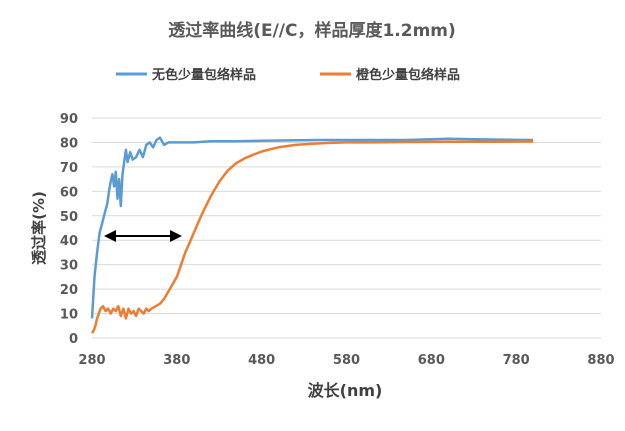 The width and height of the screenshot is (625, 431). What do you see at coordinates (203, 75) in the screenshot?
I see `legend-label-colorless: 无色少量包络样品` at bounding box center [203, 75].